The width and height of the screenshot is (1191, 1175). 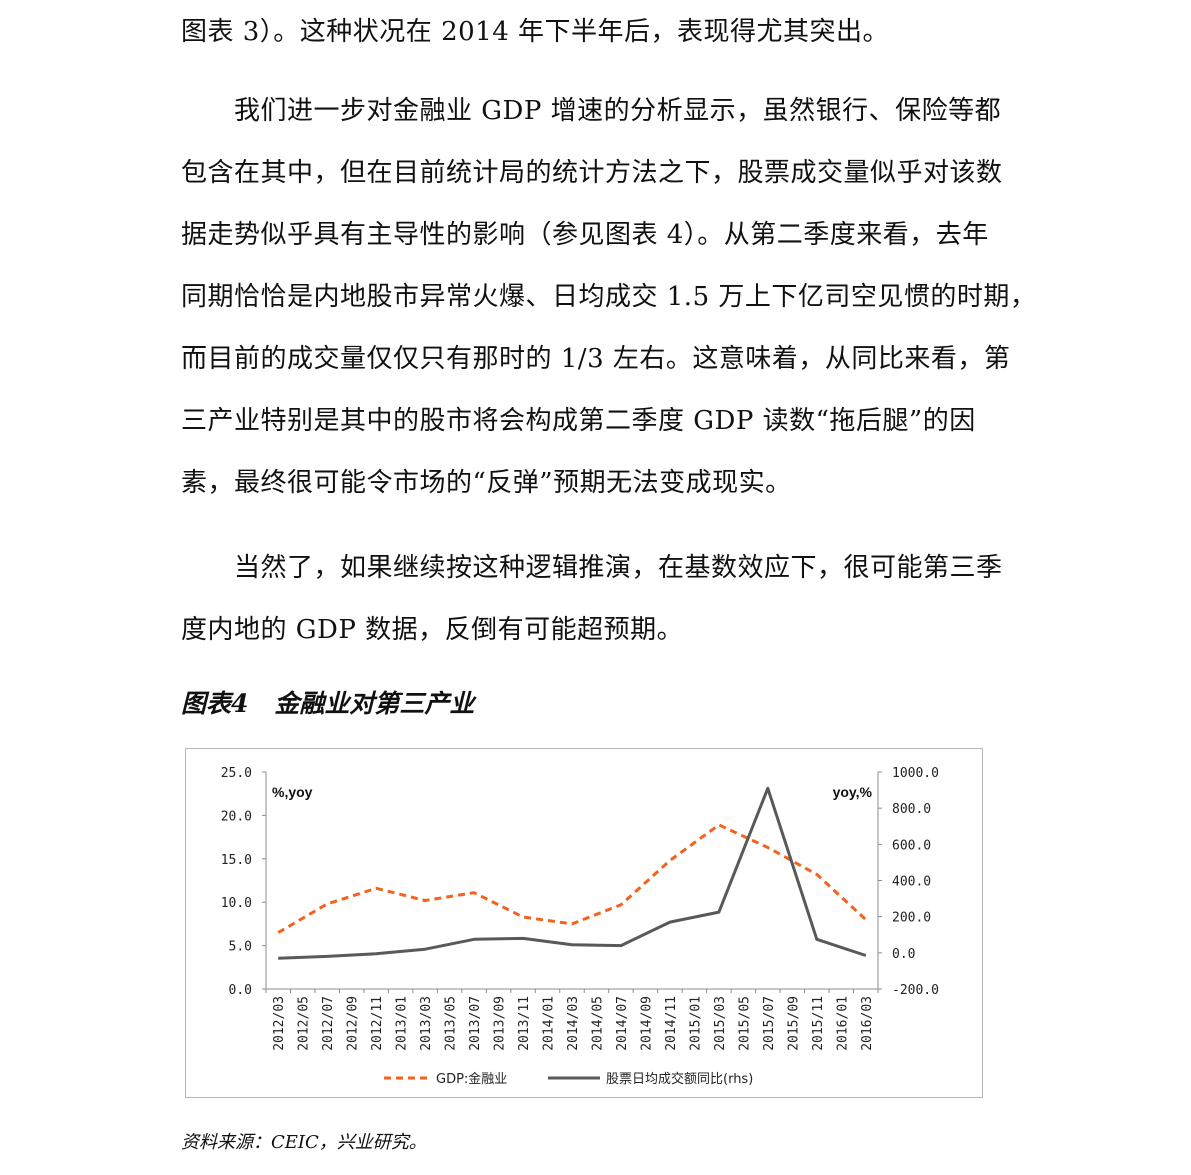 I want to click on right-tick-label: 1000.0, so click(x=915, y=773).